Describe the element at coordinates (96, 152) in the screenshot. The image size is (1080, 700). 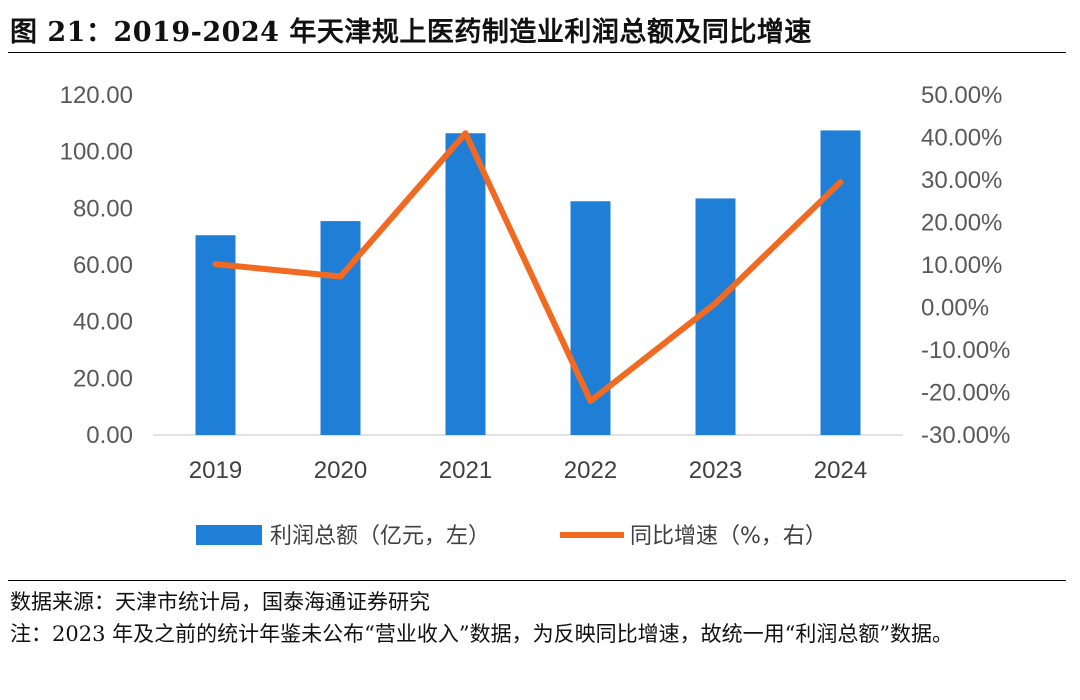
I see `left-tick-label: 100.00` at that location.